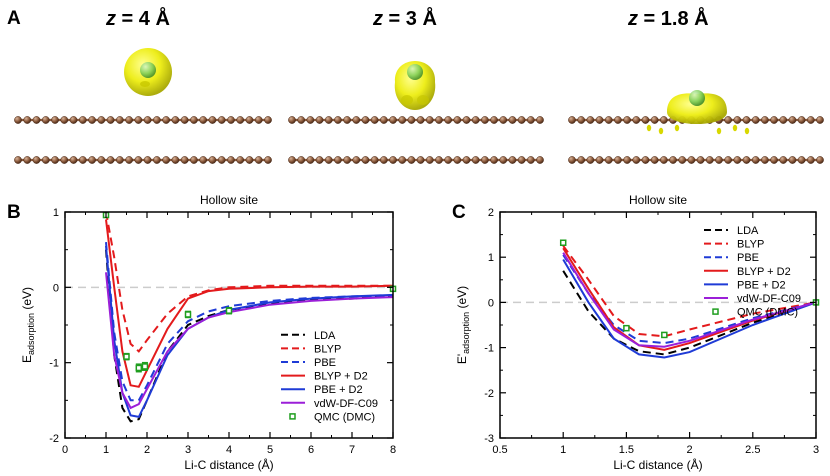 The width and height of the screenshot is (830, 476). Describe the element at coordinates (657, 464) in the screenshot. I see `x-axis-label: Li-C distance (Å)` at that location.